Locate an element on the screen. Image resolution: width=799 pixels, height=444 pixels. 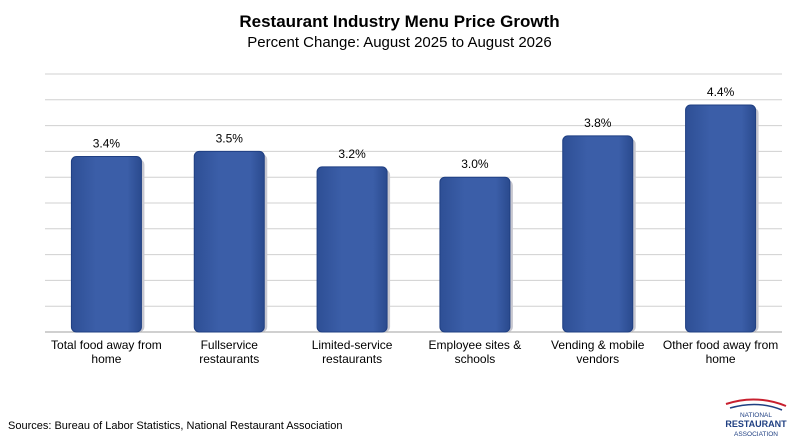
logo-text-restaurant: RESTAURANT is located at coordinates (756, 424).